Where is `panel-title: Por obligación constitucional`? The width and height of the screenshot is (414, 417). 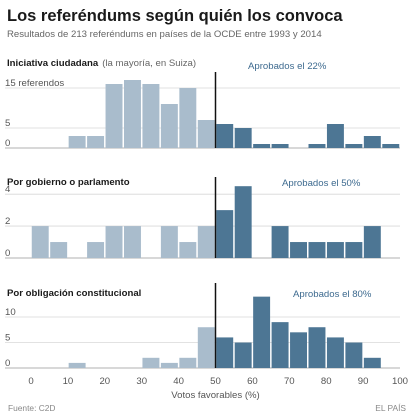
panel-title: Por obligación constitucional is located at coordinates (74, 293).